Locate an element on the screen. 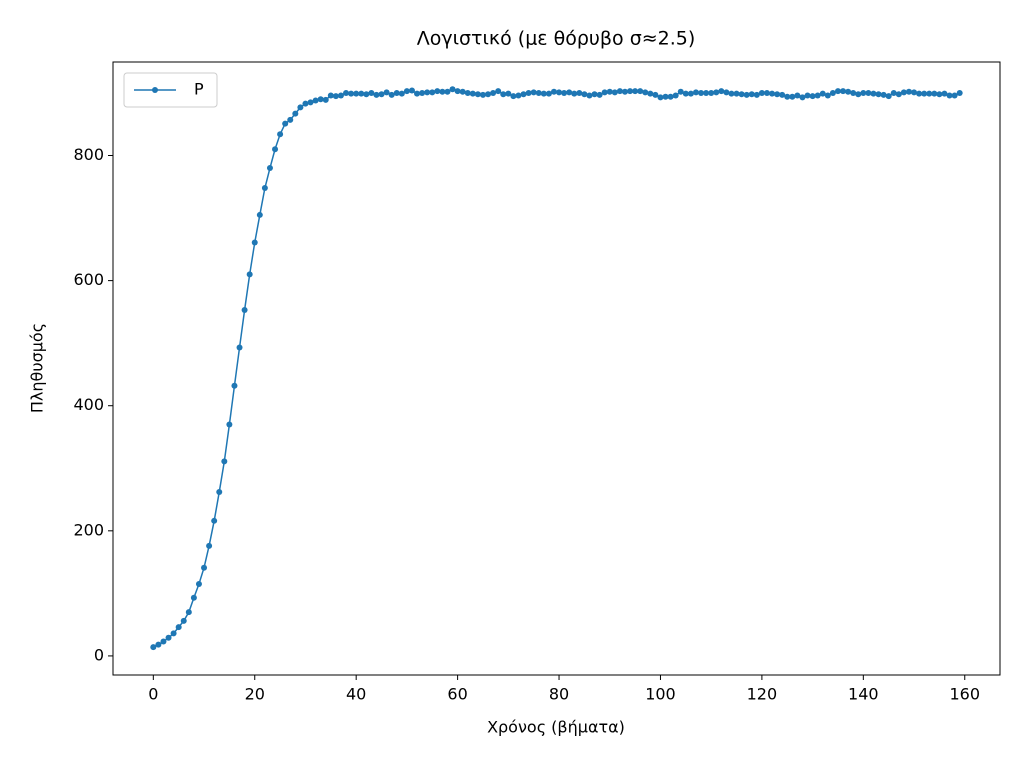 The height and width of the screenshot is (772, 1024). y-tick-label: 0 is located at coordinates (99, 654).